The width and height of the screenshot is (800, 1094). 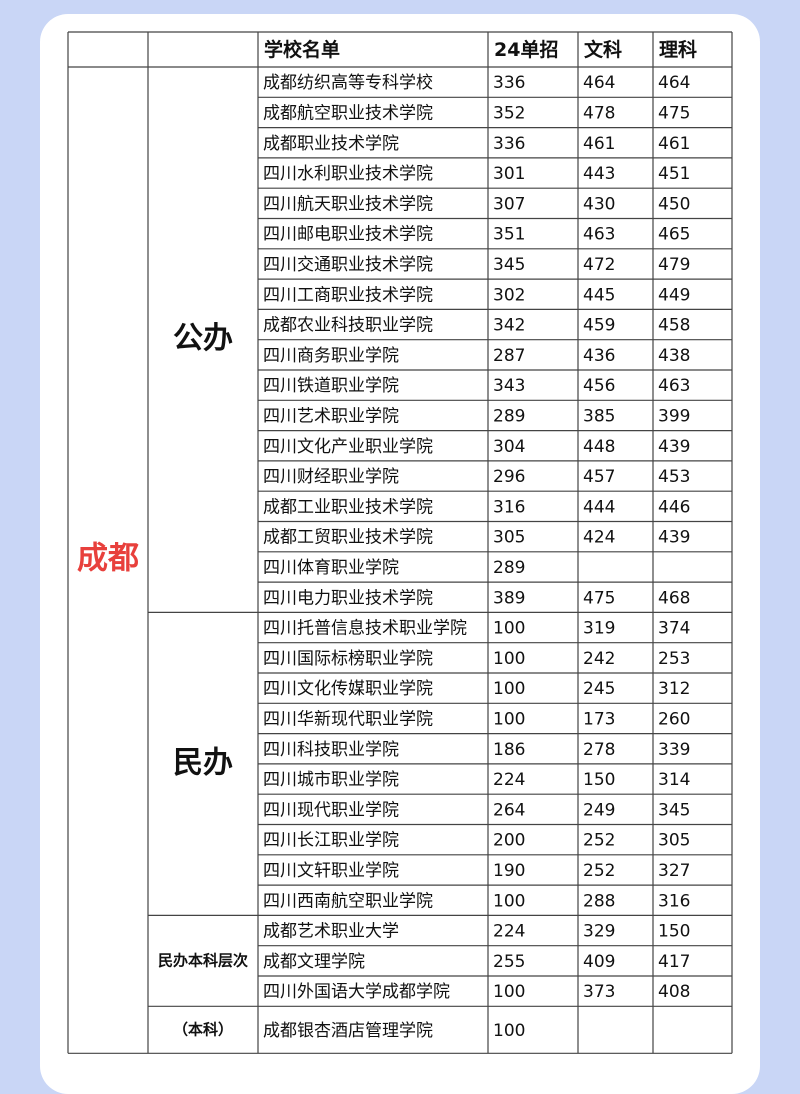 What do you see at coordinates (674, 962) in the screenshot?
I see `score: 417` at bounding box center [674, 962].